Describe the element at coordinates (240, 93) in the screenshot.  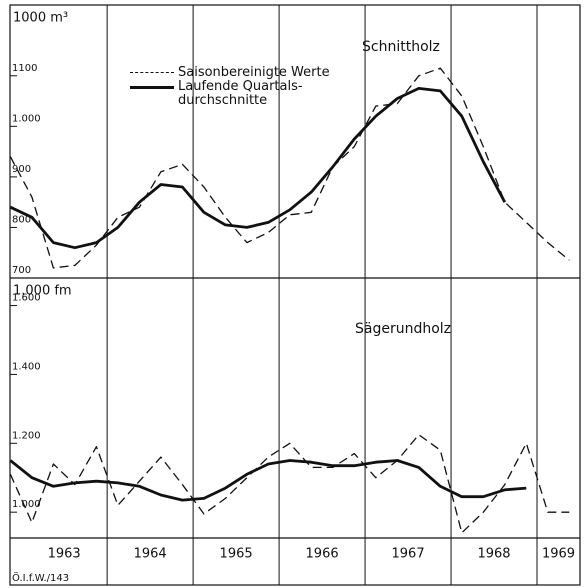
I see `legend-label: Laufende Quartals- durchschnitte` at that location.